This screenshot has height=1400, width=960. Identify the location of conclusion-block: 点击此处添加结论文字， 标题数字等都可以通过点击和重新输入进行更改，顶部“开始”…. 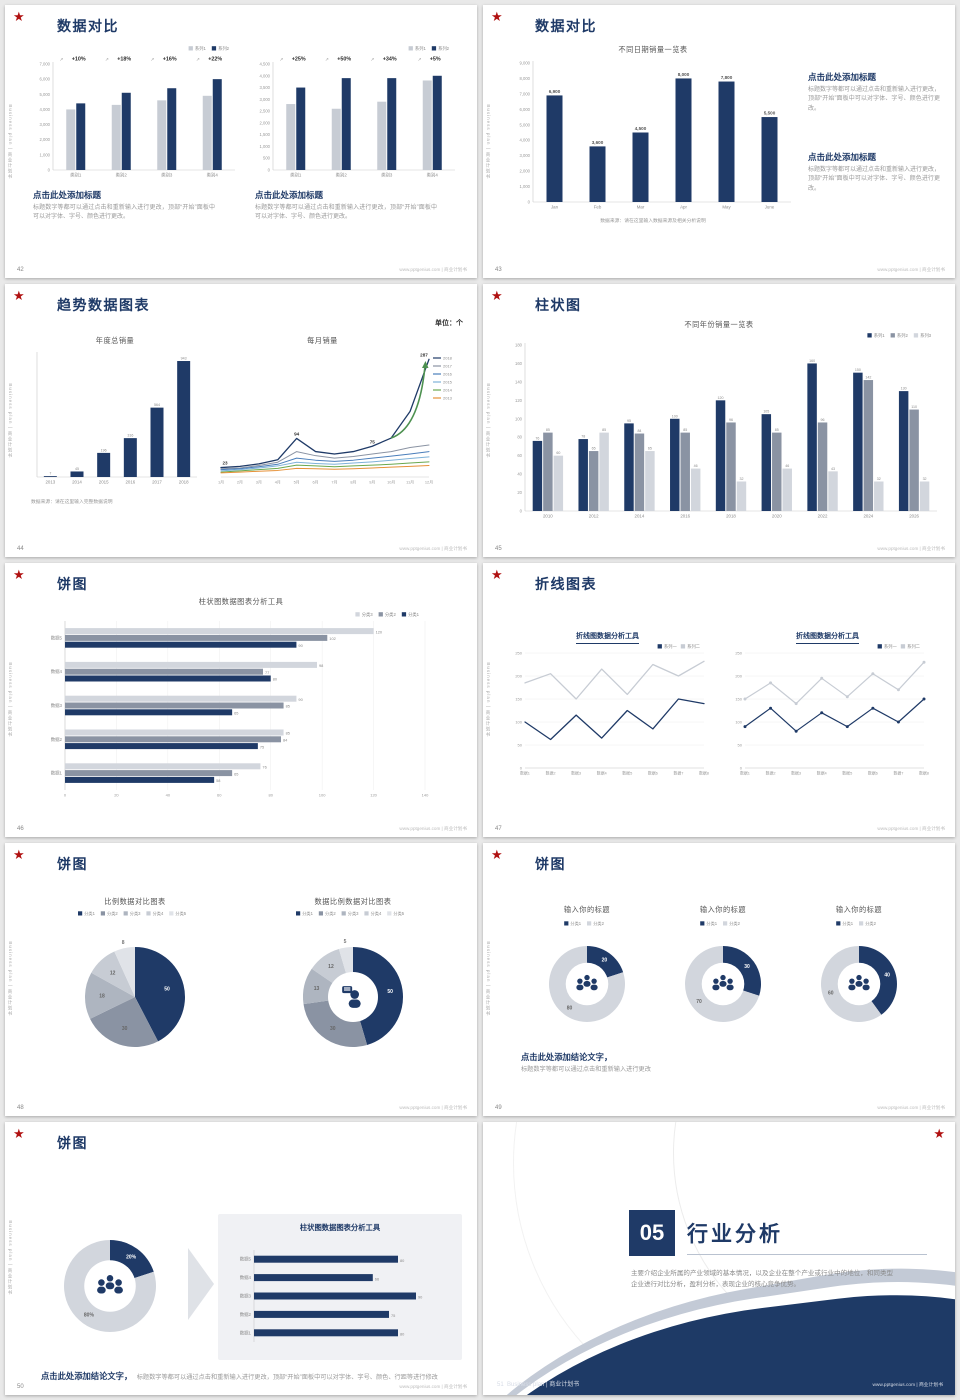
(246, 1375).